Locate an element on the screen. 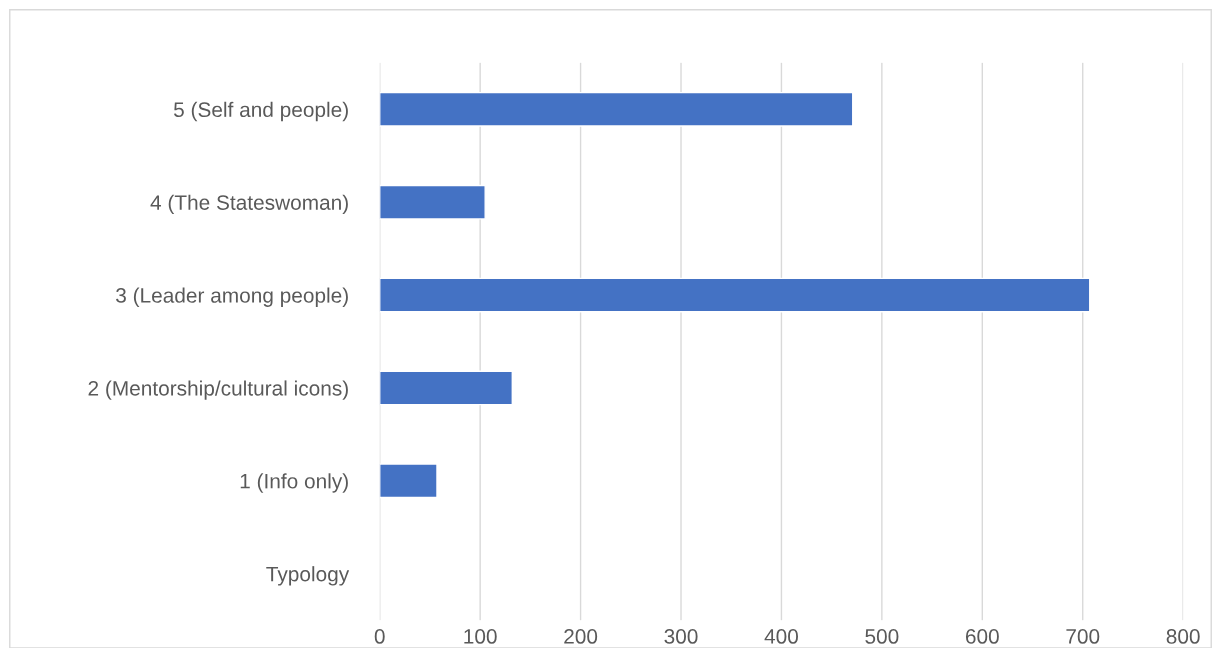  x-tick-label: 500 is located at coordinates (882, 636).